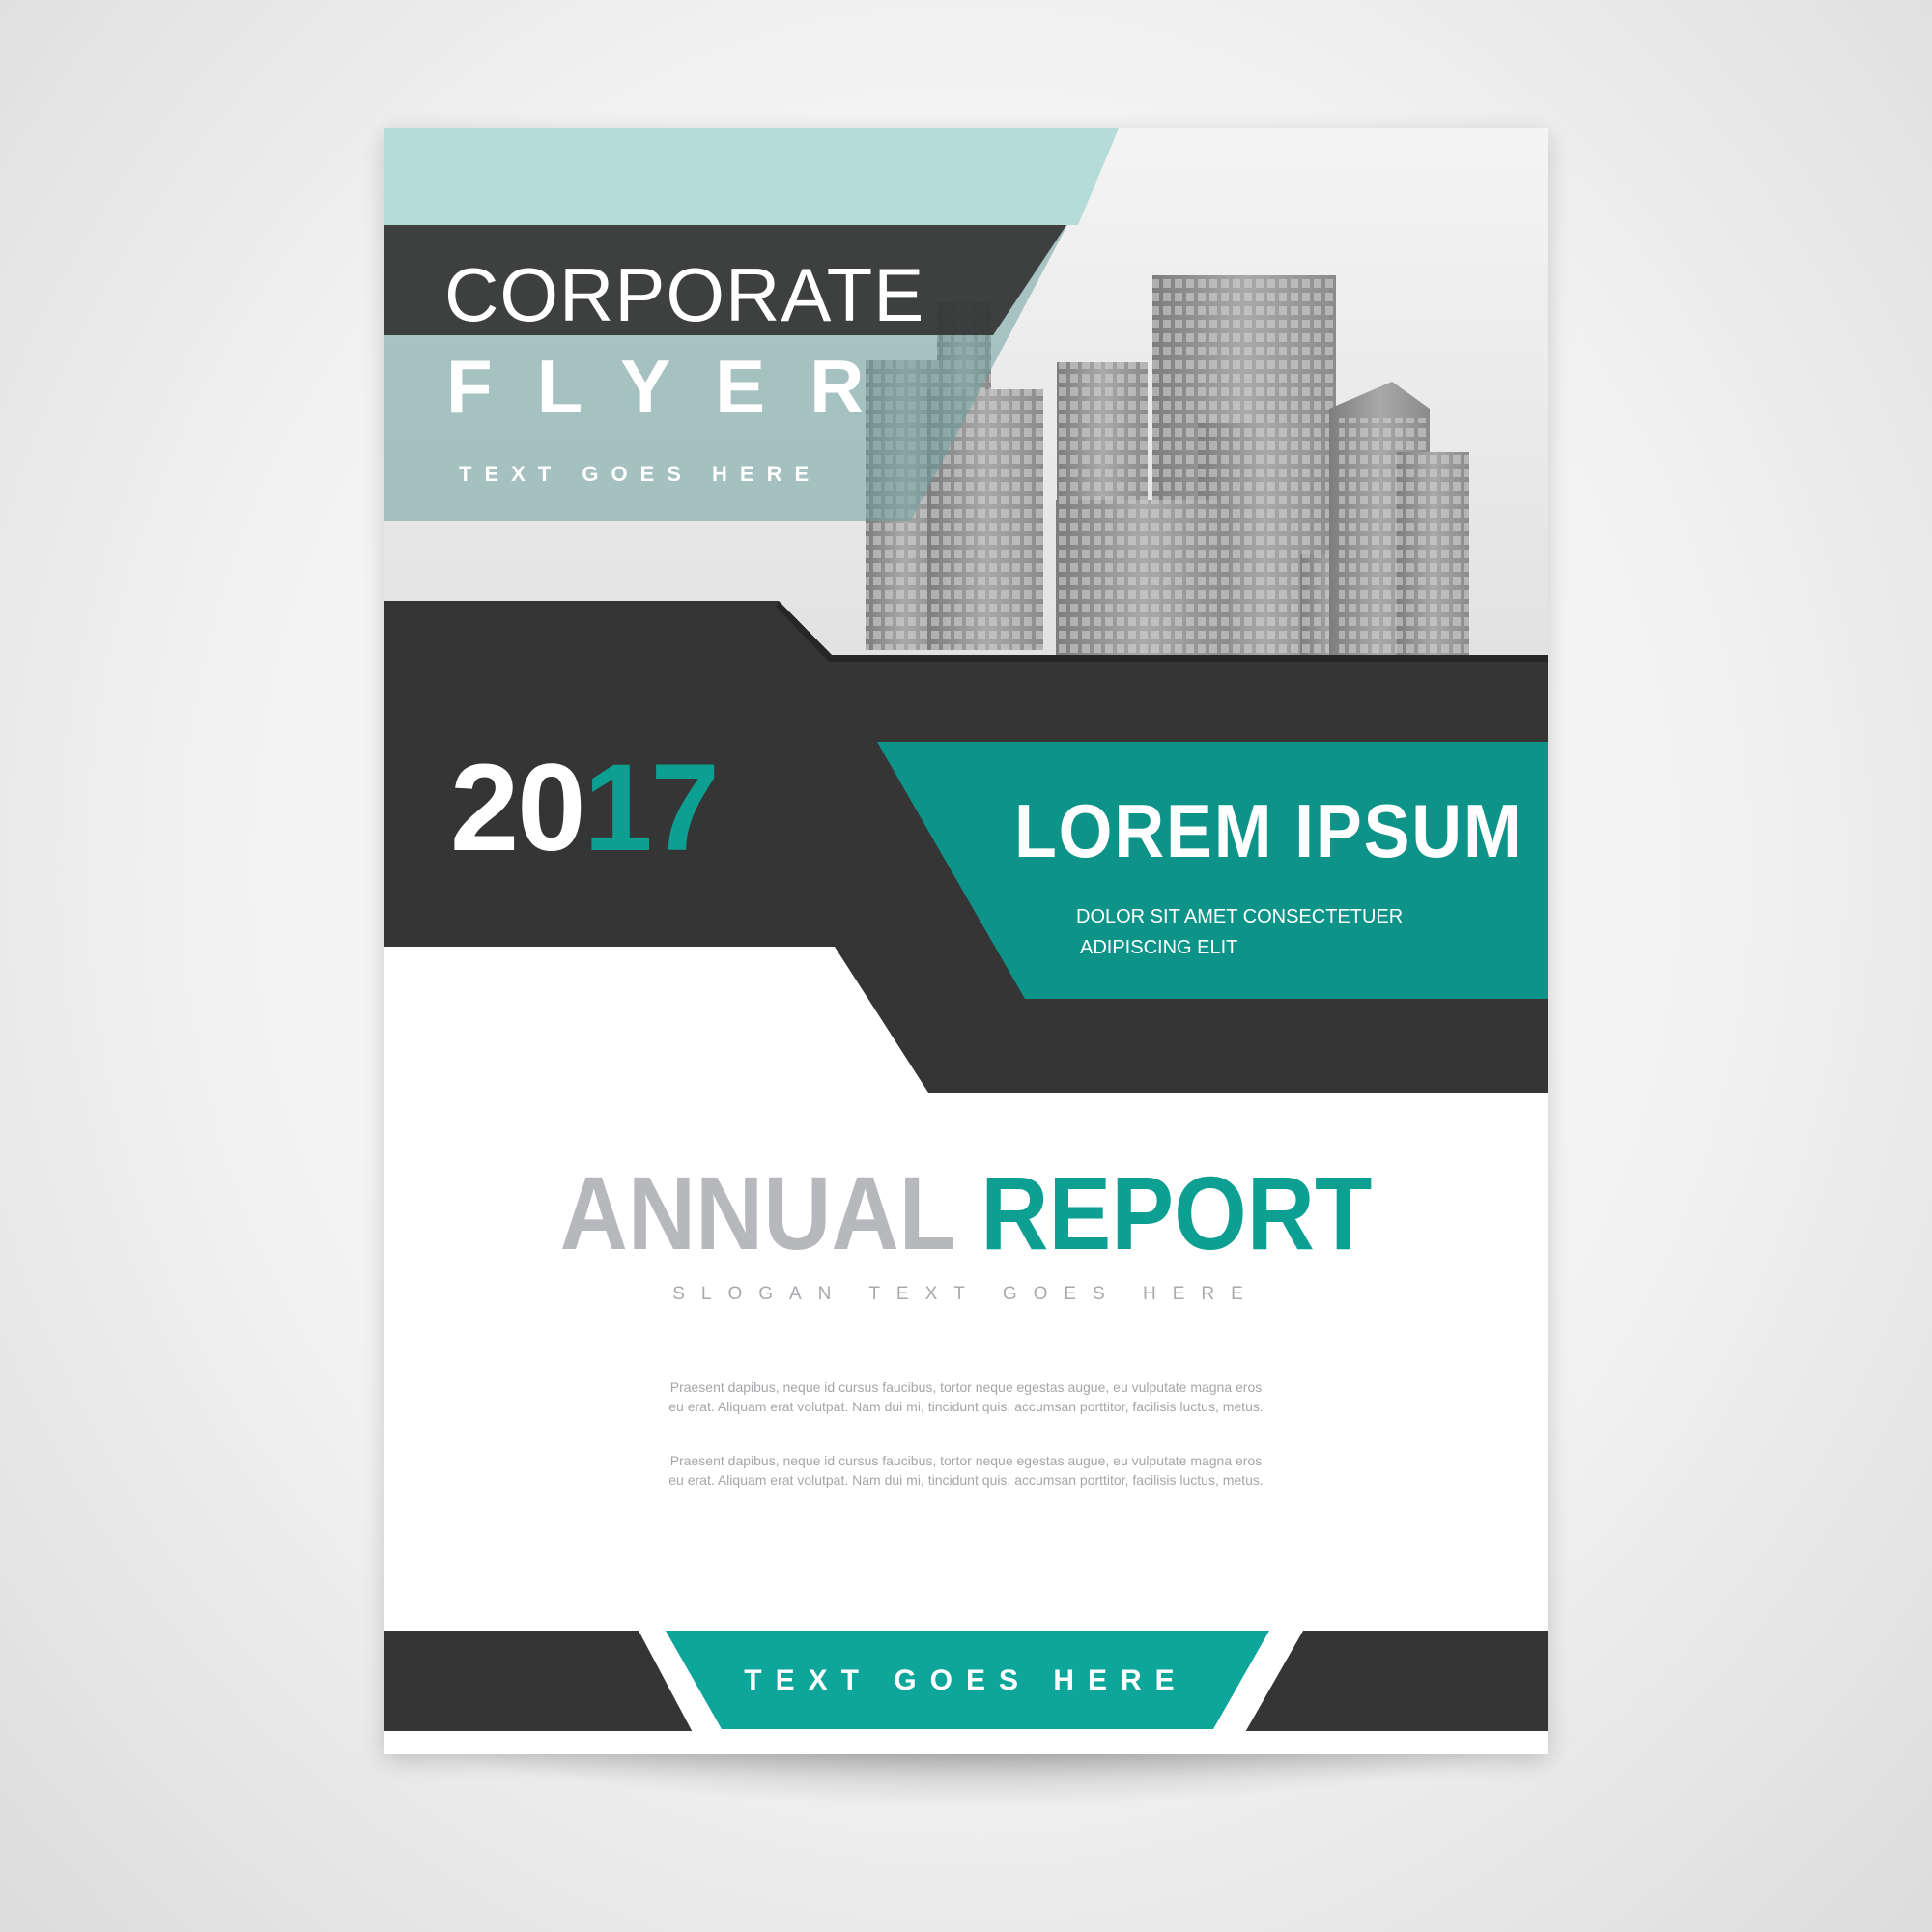 The width and height of the screenshot is (1932, 1932). What do you see at coordinates (966, 1742) in the screenshot?
I see `footer-bottom-strip` at bounding box center [966, 1742].